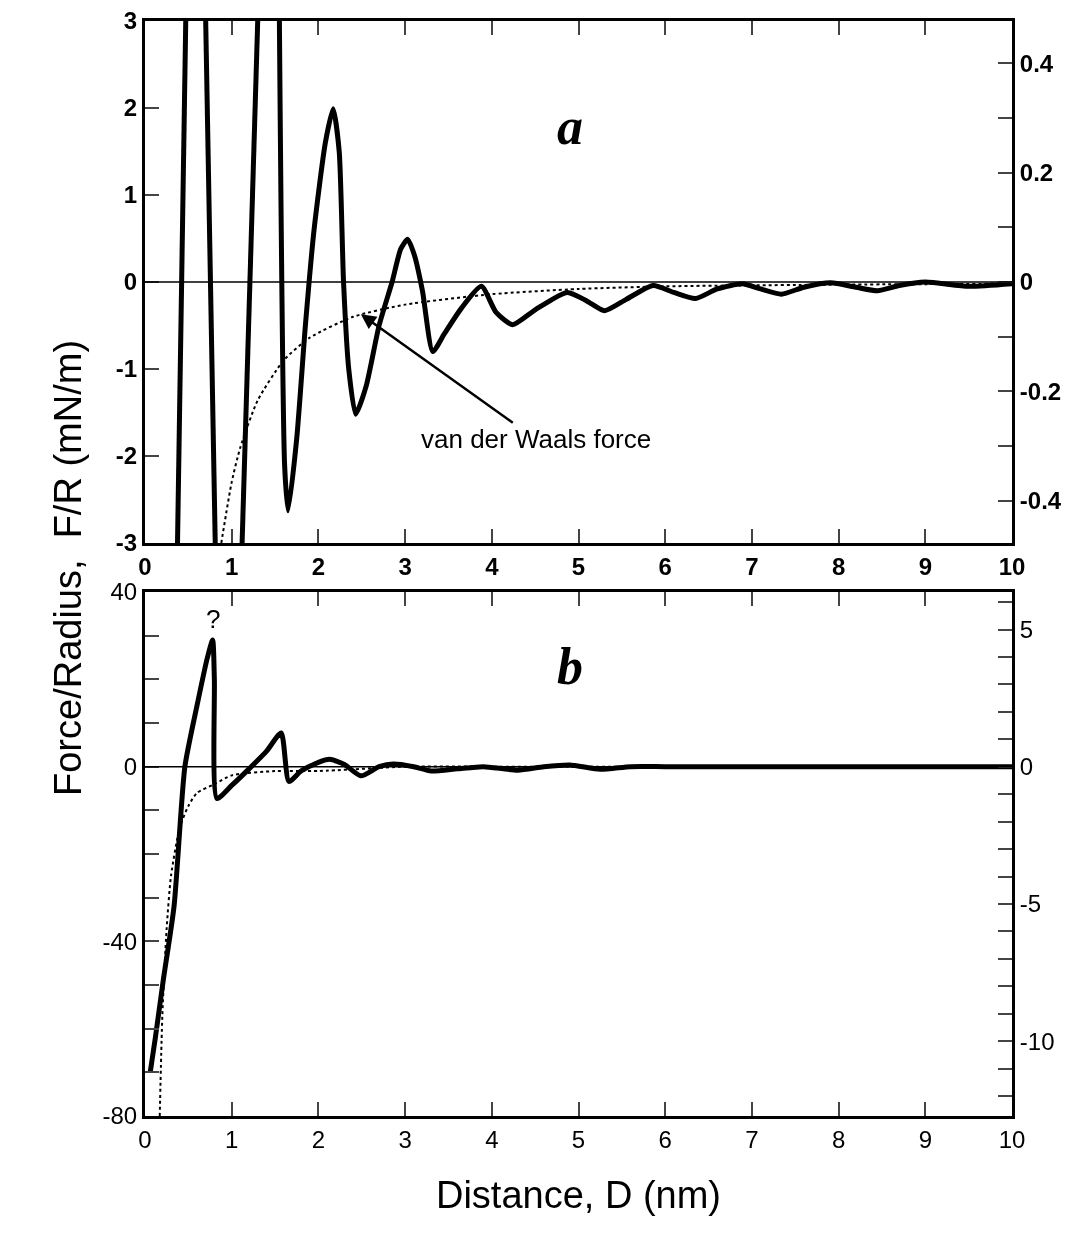 This screenshot has height=1253, width=1086. What do you see at coordinates (1030, 904) in the screenshot?
I see `y2-tick-label: -5` at bounding box center [1030, 904].